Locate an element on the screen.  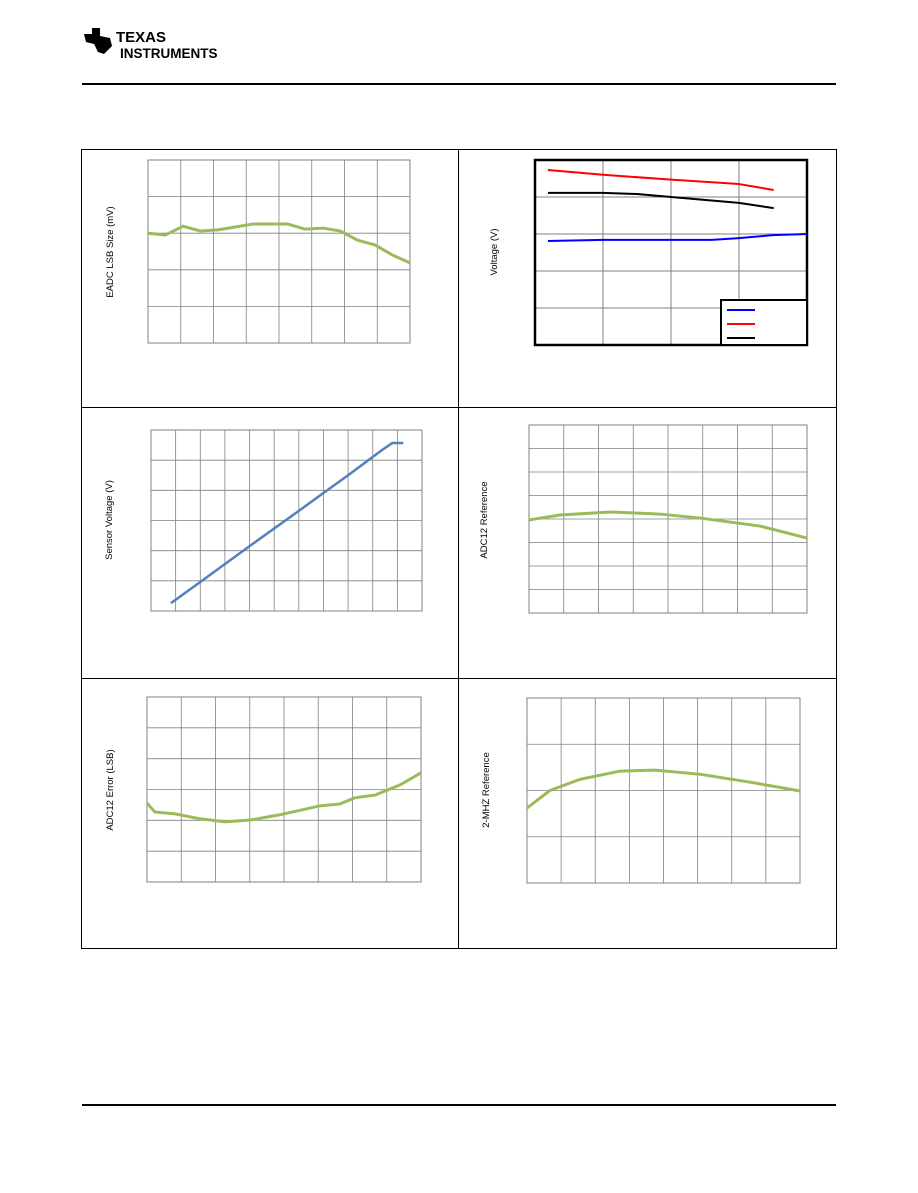
y-axis-label: 2-MHZ Reference is located at coordinates (486, 790).